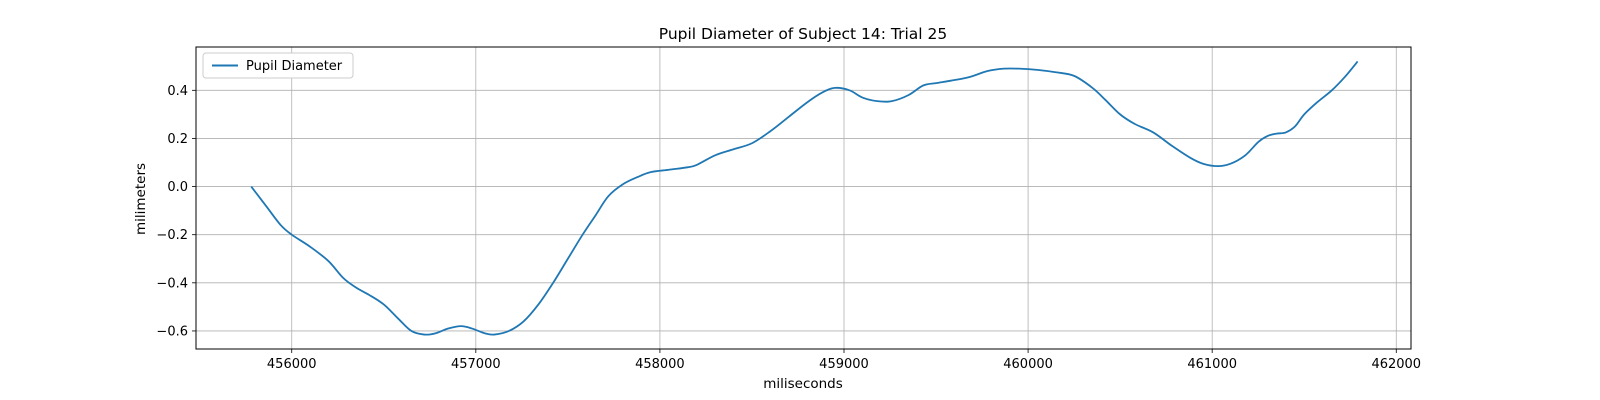 This screenshot has width=1600, height=400. Describe the element at coordinates (172, 331) in the screenshot. I see `y-tick-label: −0.6` at that location.